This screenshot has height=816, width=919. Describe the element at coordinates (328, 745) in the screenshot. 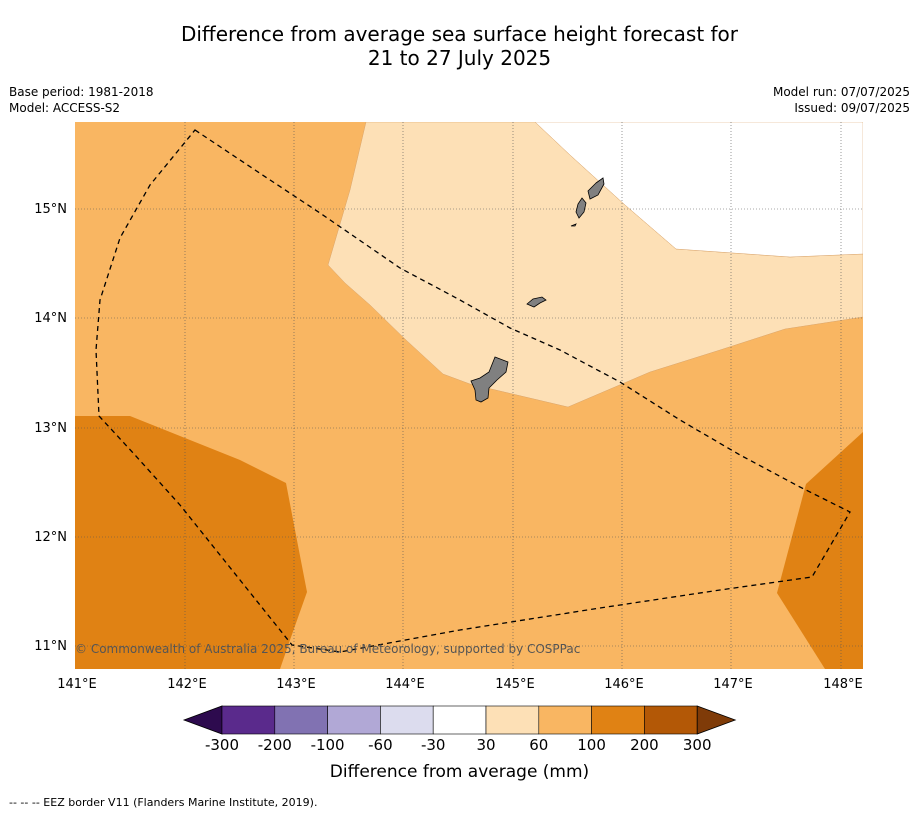

I see `colorbar-tick-label: -100` at that location.